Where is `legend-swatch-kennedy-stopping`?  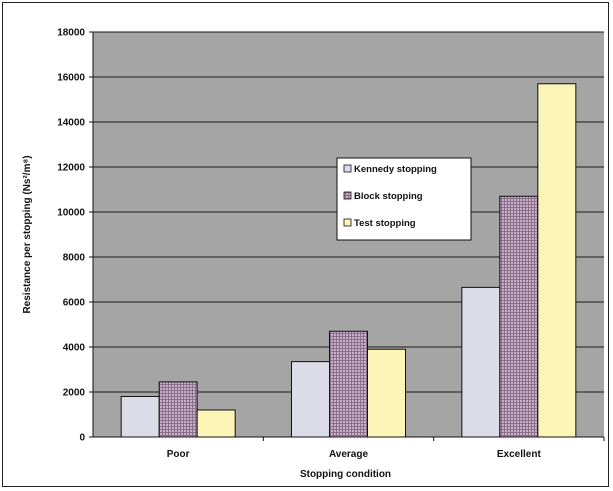 legend-swatch-kennedy-stopping is located at coordinates (347, 168).